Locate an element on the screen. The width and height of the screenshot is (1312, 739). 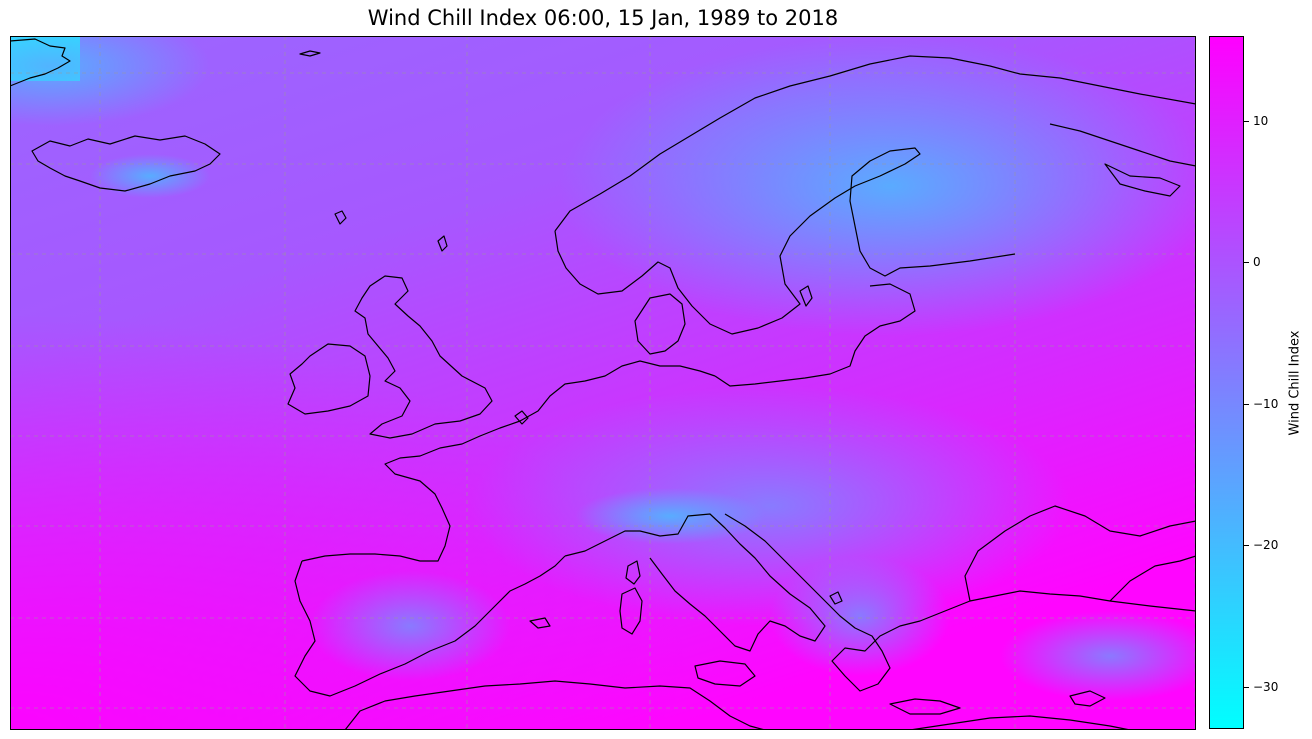
colorbar is located at coordinates (1226, 382).